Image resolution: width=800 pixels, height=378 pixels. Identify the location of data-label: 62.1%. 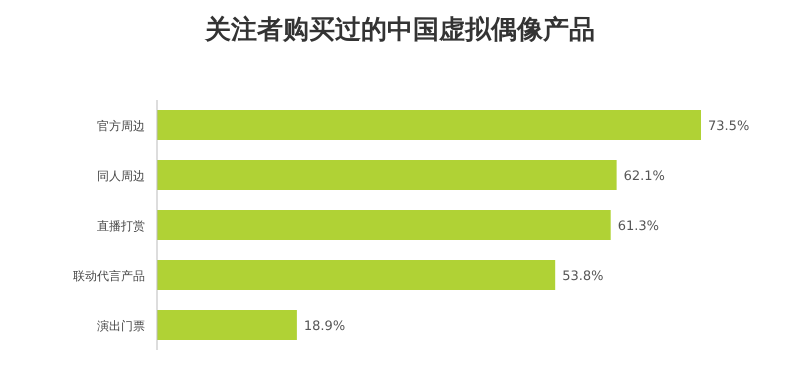
(644, 176).